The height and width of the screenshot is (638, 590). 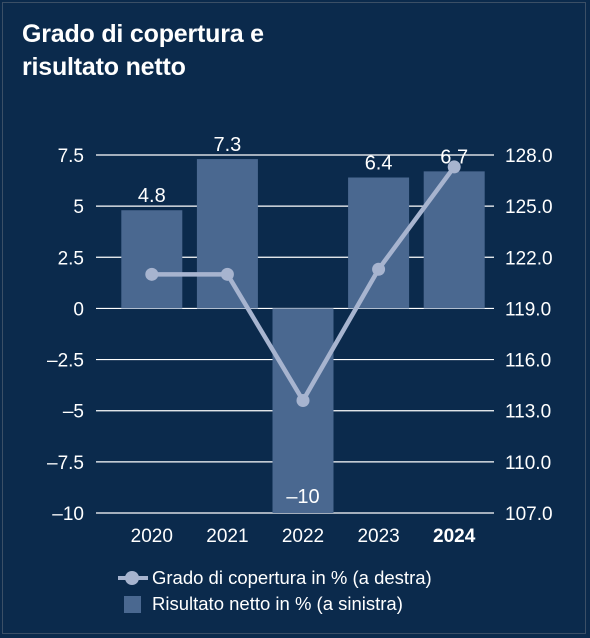 I want to click on legend-label-bar: Risultato netto in % (a sinistra), so click(x=277, y=603).